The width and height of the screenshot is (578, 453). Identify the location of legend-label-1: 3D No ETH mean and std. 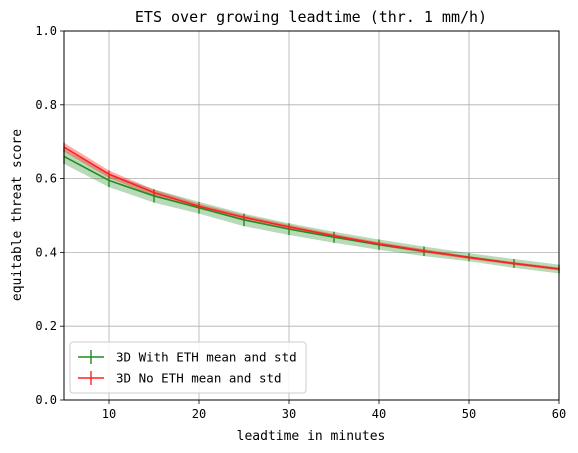
(199, 378).